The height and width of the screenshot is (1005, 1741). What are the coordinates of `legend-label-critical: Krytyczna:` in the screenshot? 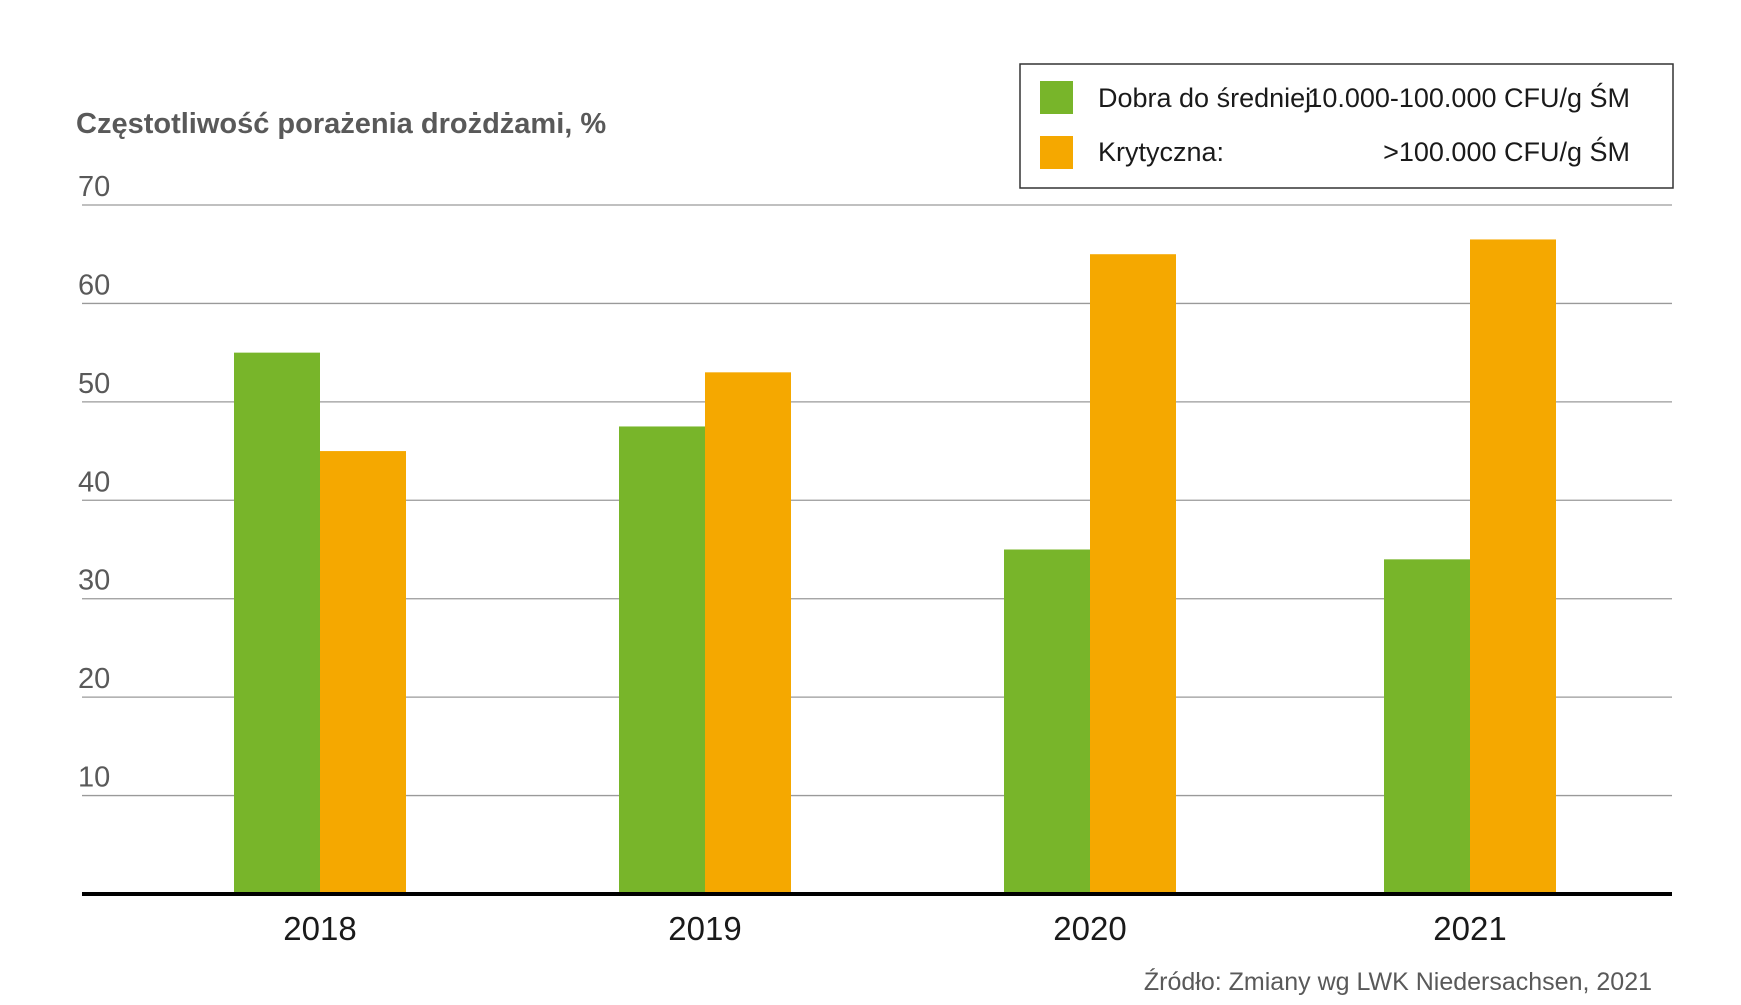 It's located at (1161, 152).